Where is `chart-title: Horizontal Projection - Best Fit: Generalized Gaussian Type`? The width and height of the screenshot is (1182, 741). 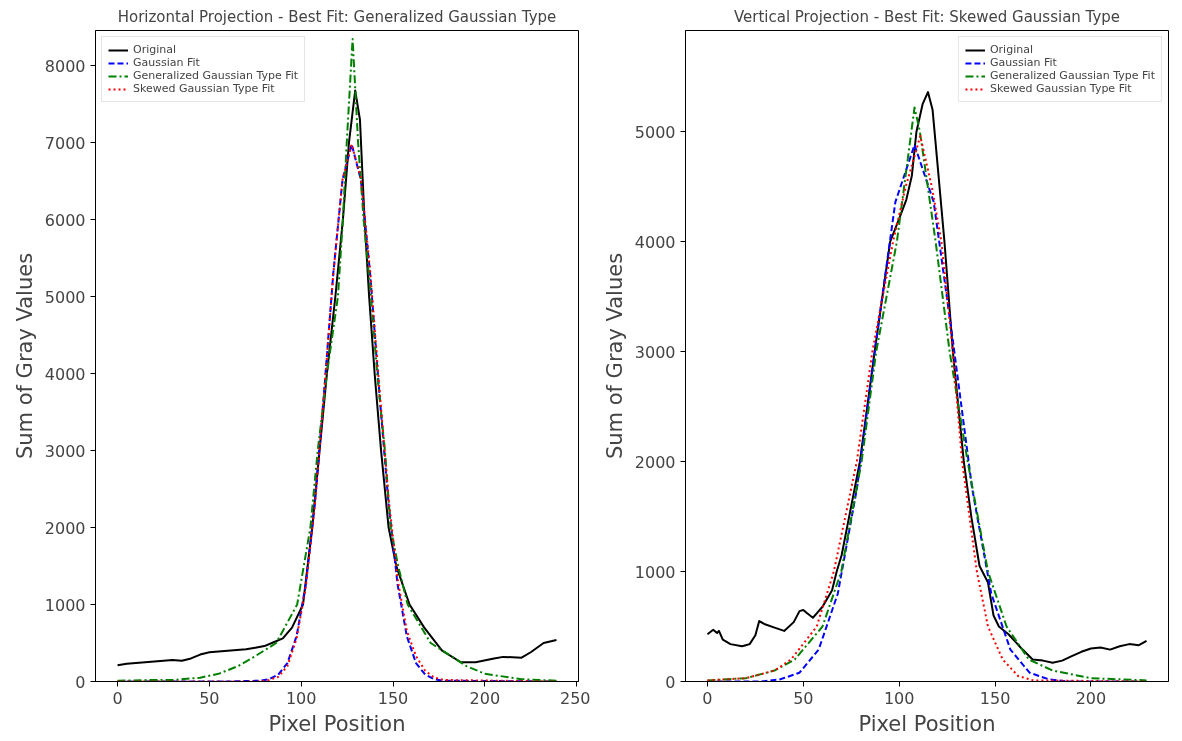 chart-title: Horizontal Projection - Best Fit: Generalized Gaussian Type is located at coordinates (337, 16).